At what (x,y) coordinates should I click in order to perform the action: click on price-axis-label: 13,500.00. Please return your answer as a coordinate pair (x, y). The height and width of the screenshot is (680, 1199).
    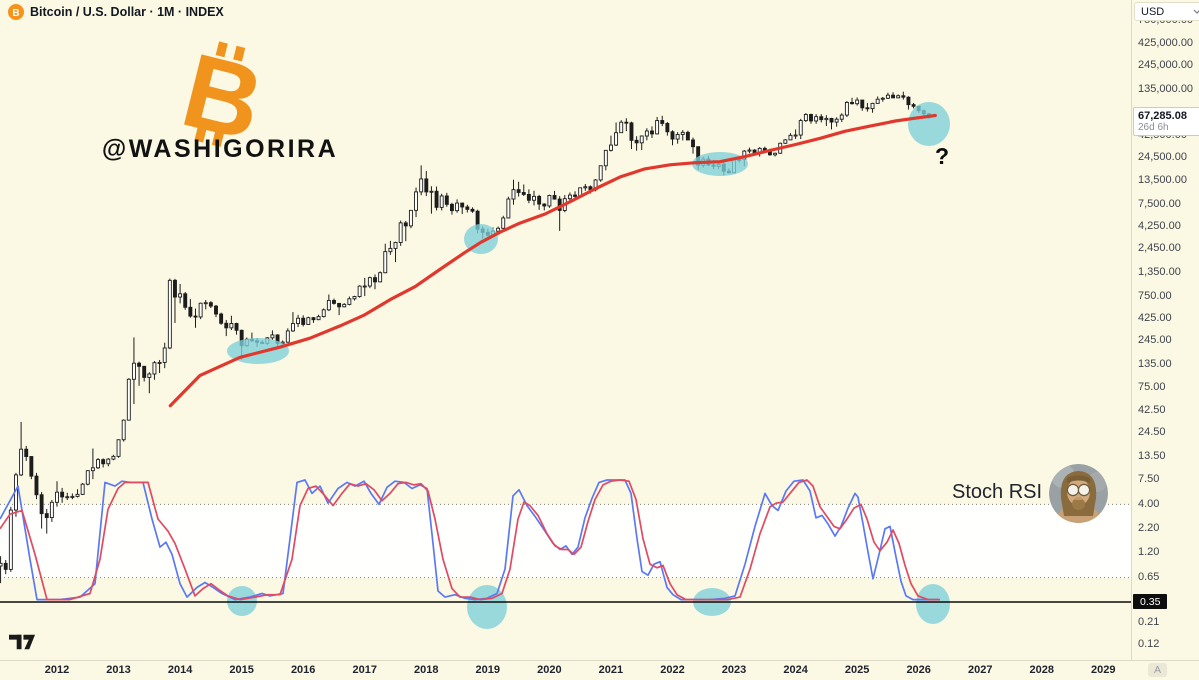
    Looking at the image, I should click on (1162, 180).